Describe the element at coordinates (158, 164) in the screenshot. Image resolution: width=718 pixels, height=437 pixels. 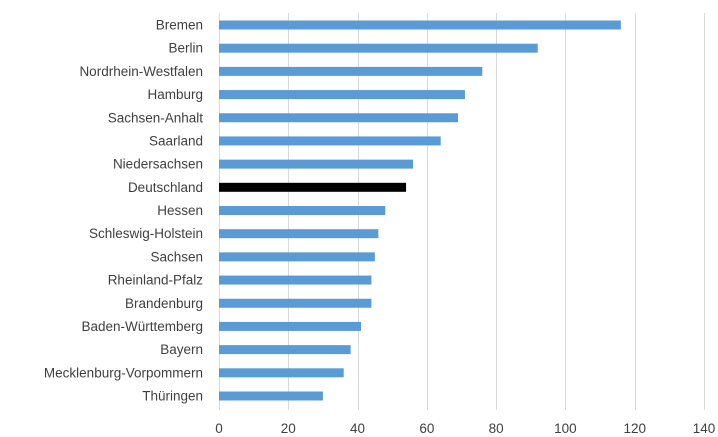
I see `category-label: Niedersachsen` at that location.